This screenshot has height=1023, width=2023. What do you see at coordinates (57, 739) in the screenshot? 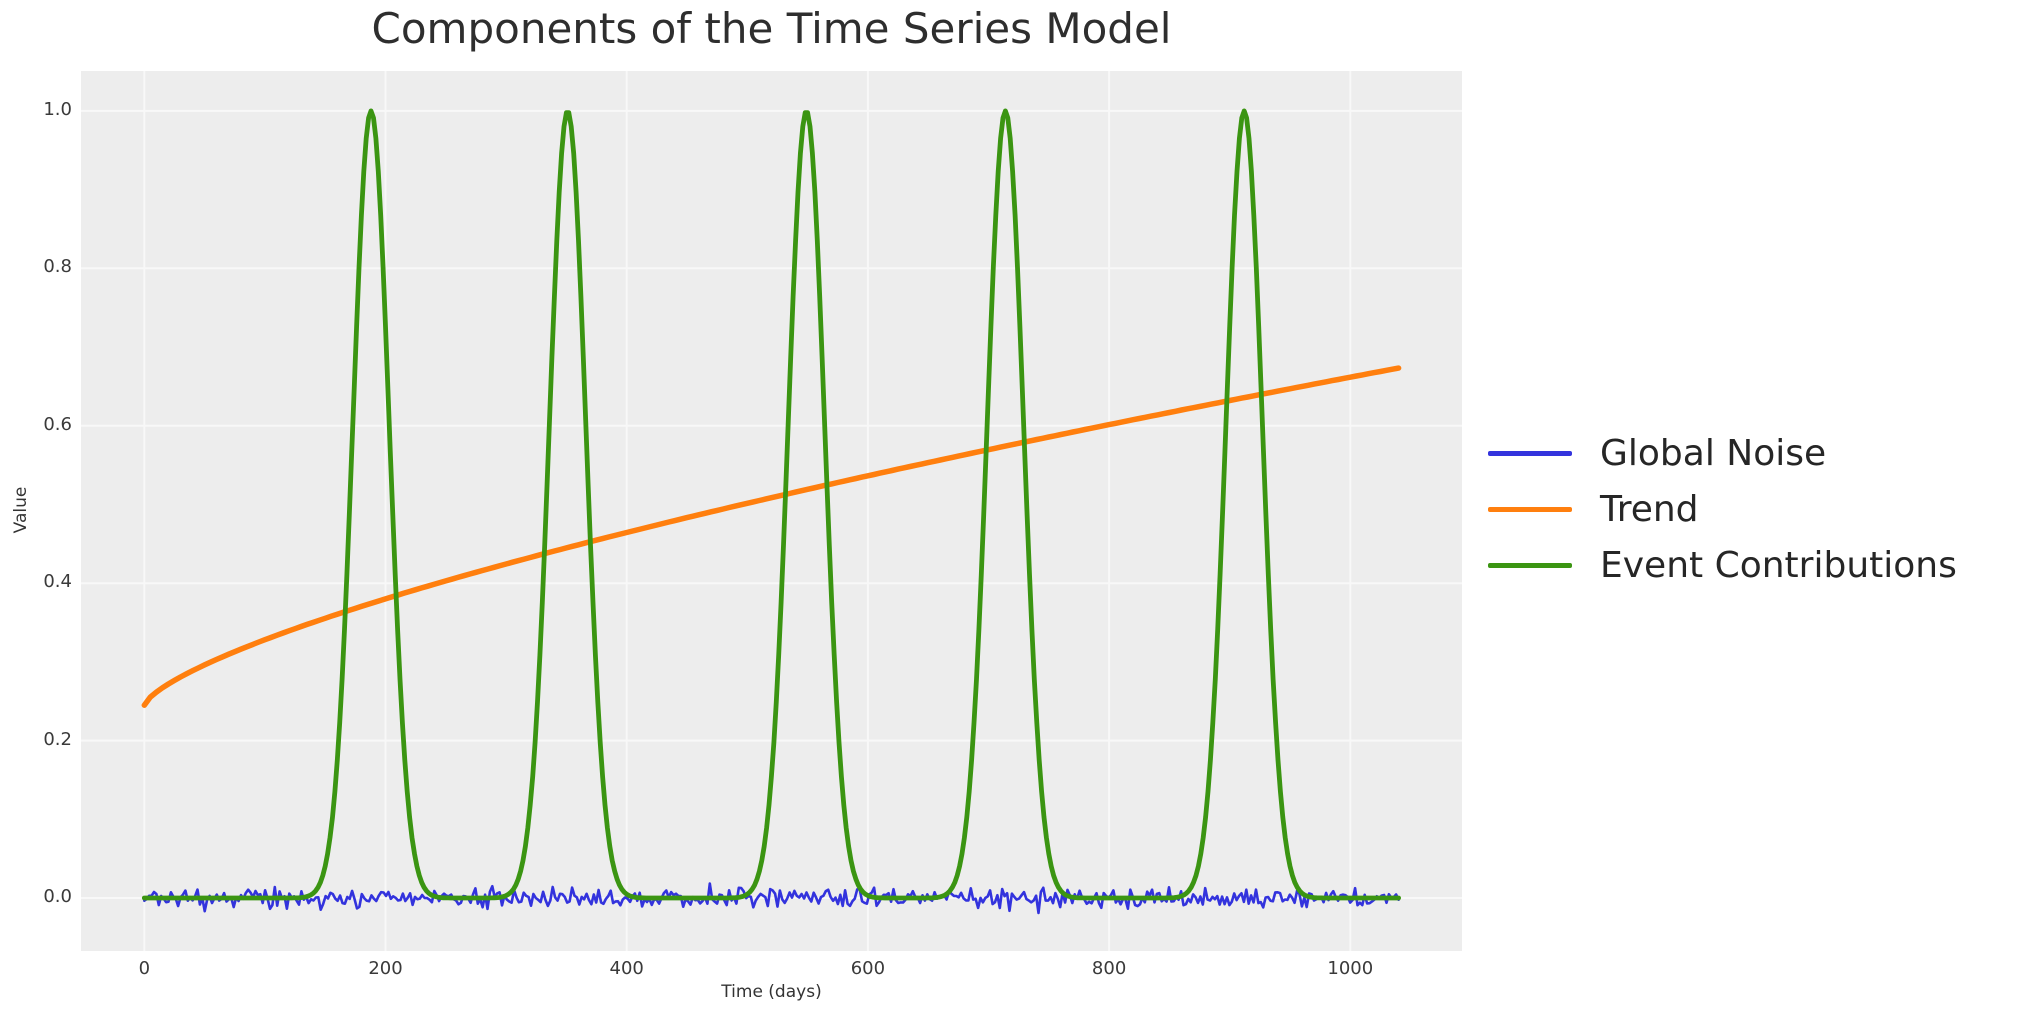
I see `y-tick-label: 0.2` at bounding box center [57, 739].